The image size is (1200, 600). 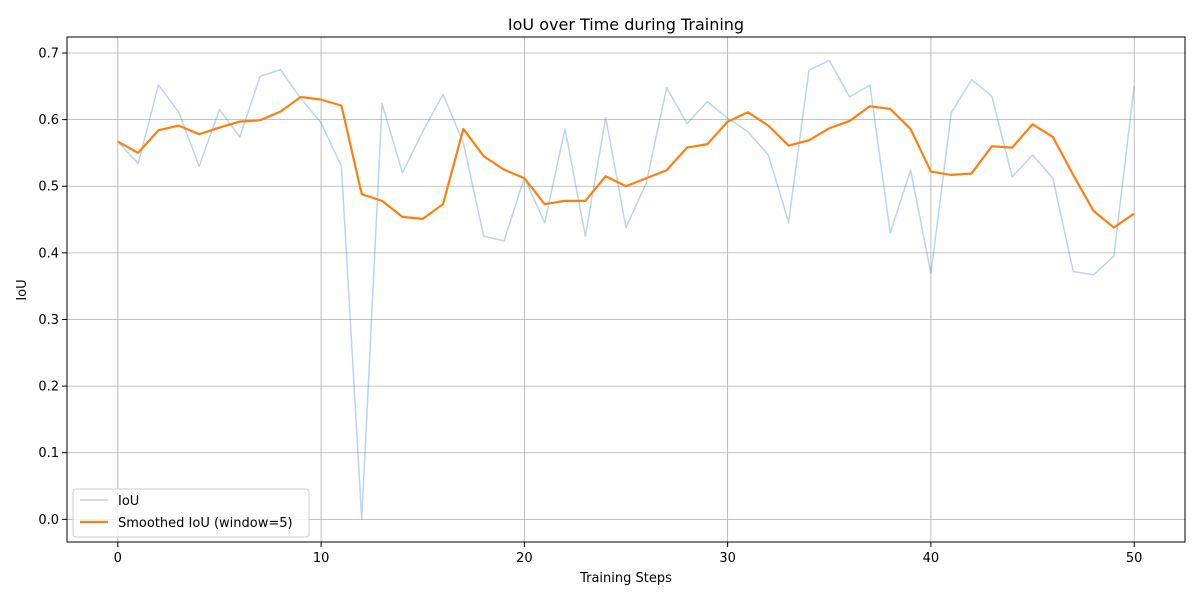 I want to click on legend-label-smoothed-iou: Smoothed IoU (window=5), so click(x=205, y=523).